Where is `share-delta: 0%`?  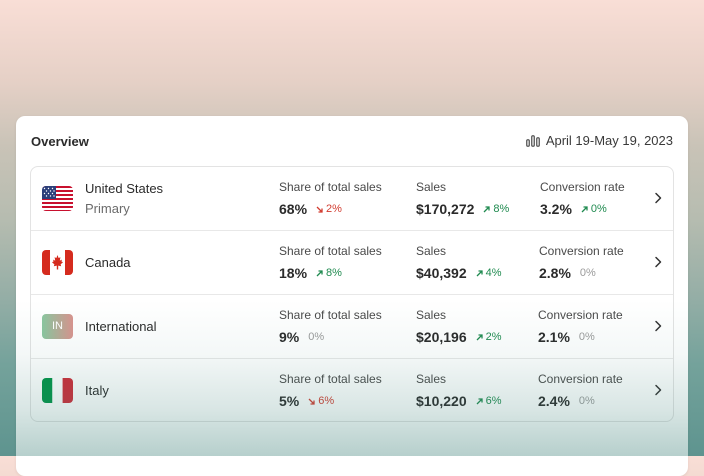
share-delta: 0% is located at coordinates (316, 337).